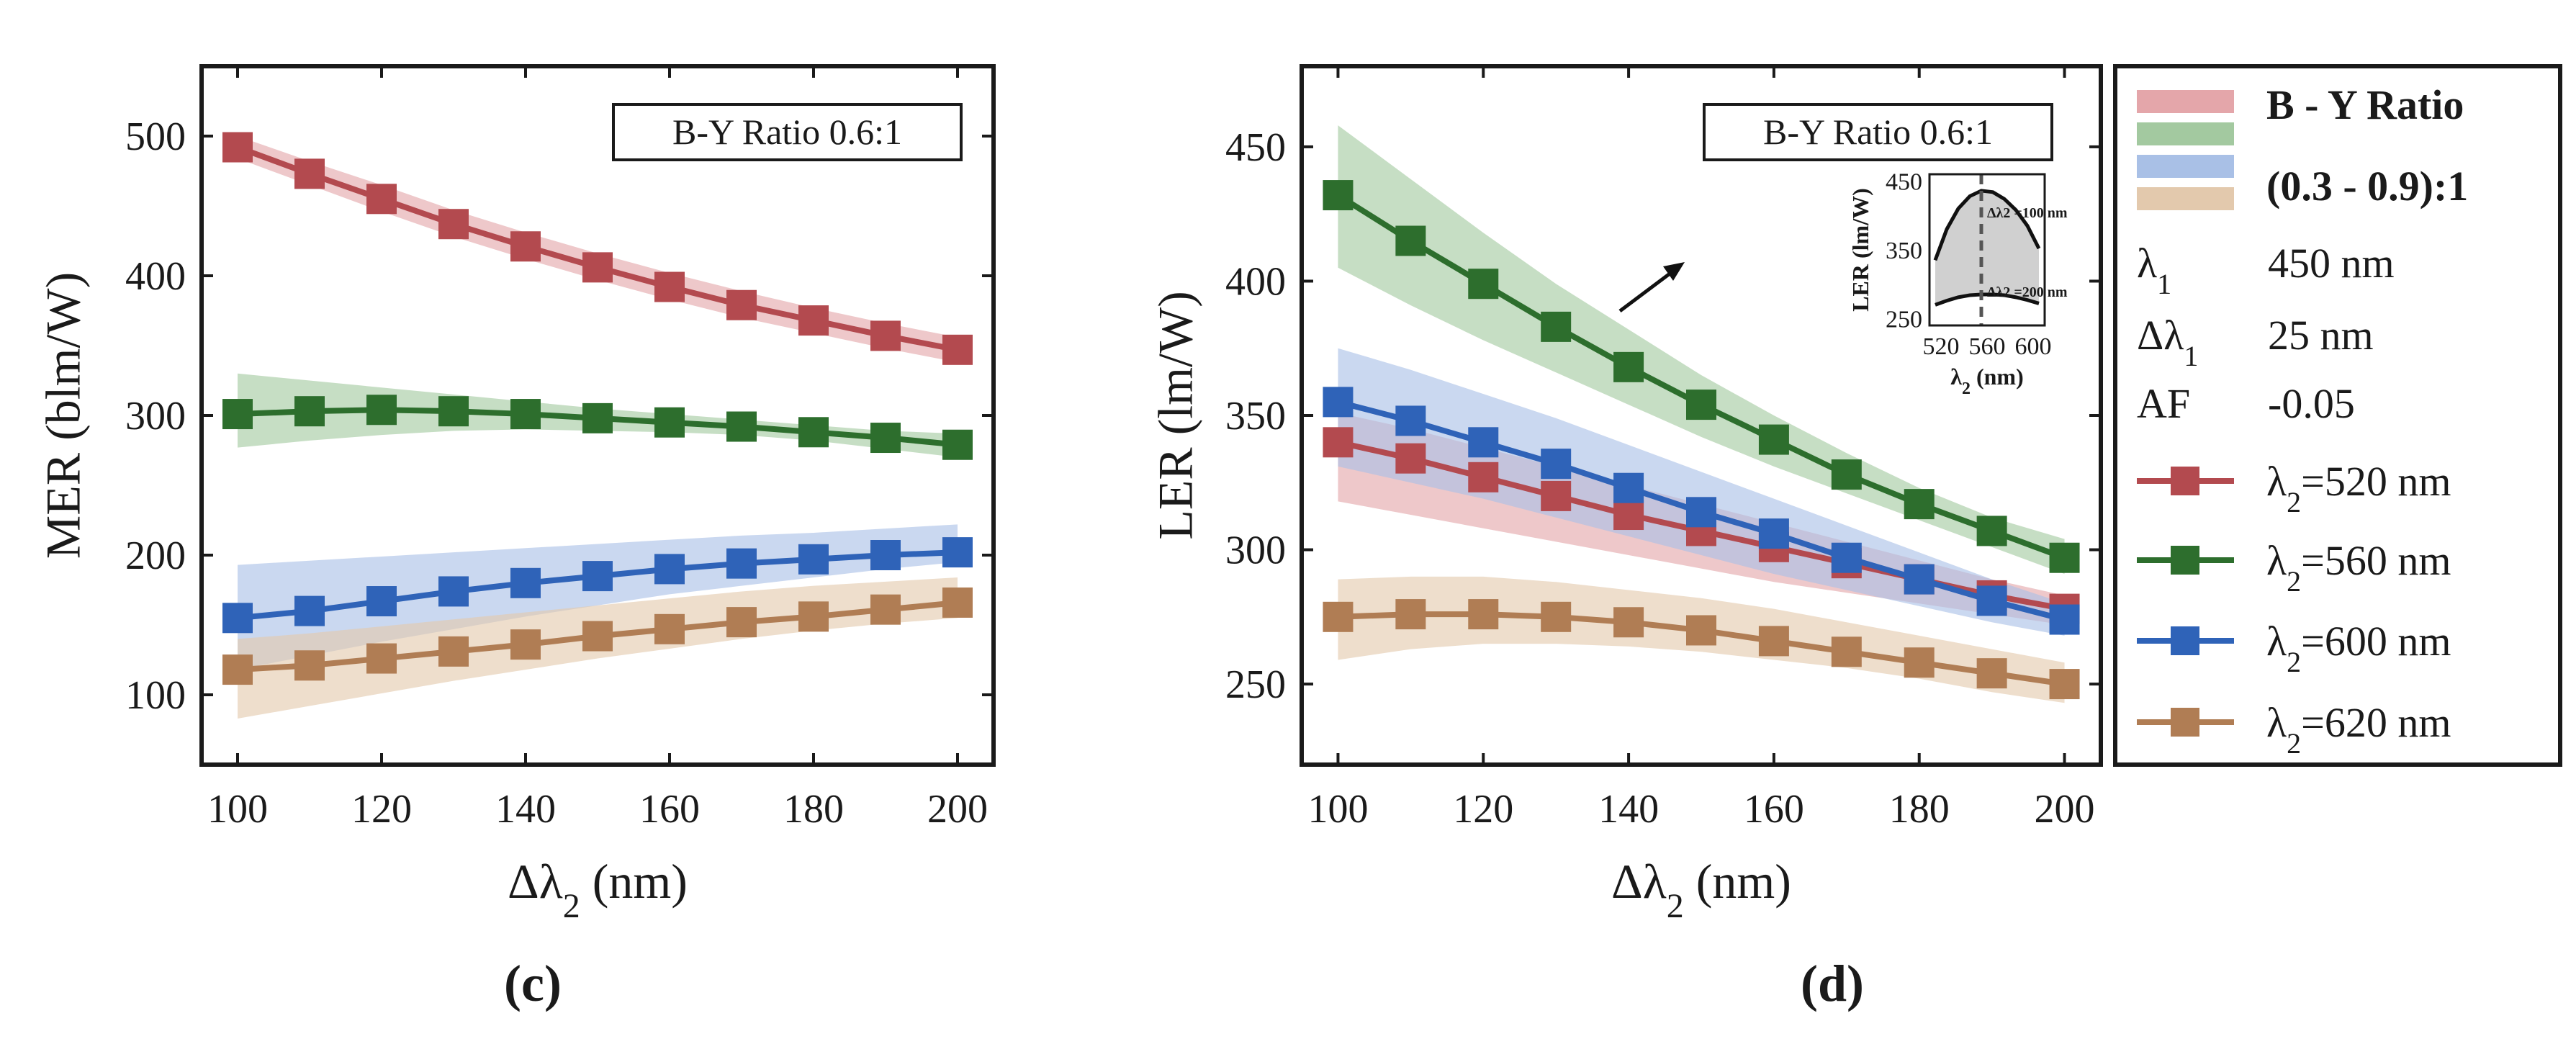 Image resolution: width=2576 pixels, height=1044 pixels. I want to click on legend-band-title-line1: B - Y Ratio, so click(2365, 104).